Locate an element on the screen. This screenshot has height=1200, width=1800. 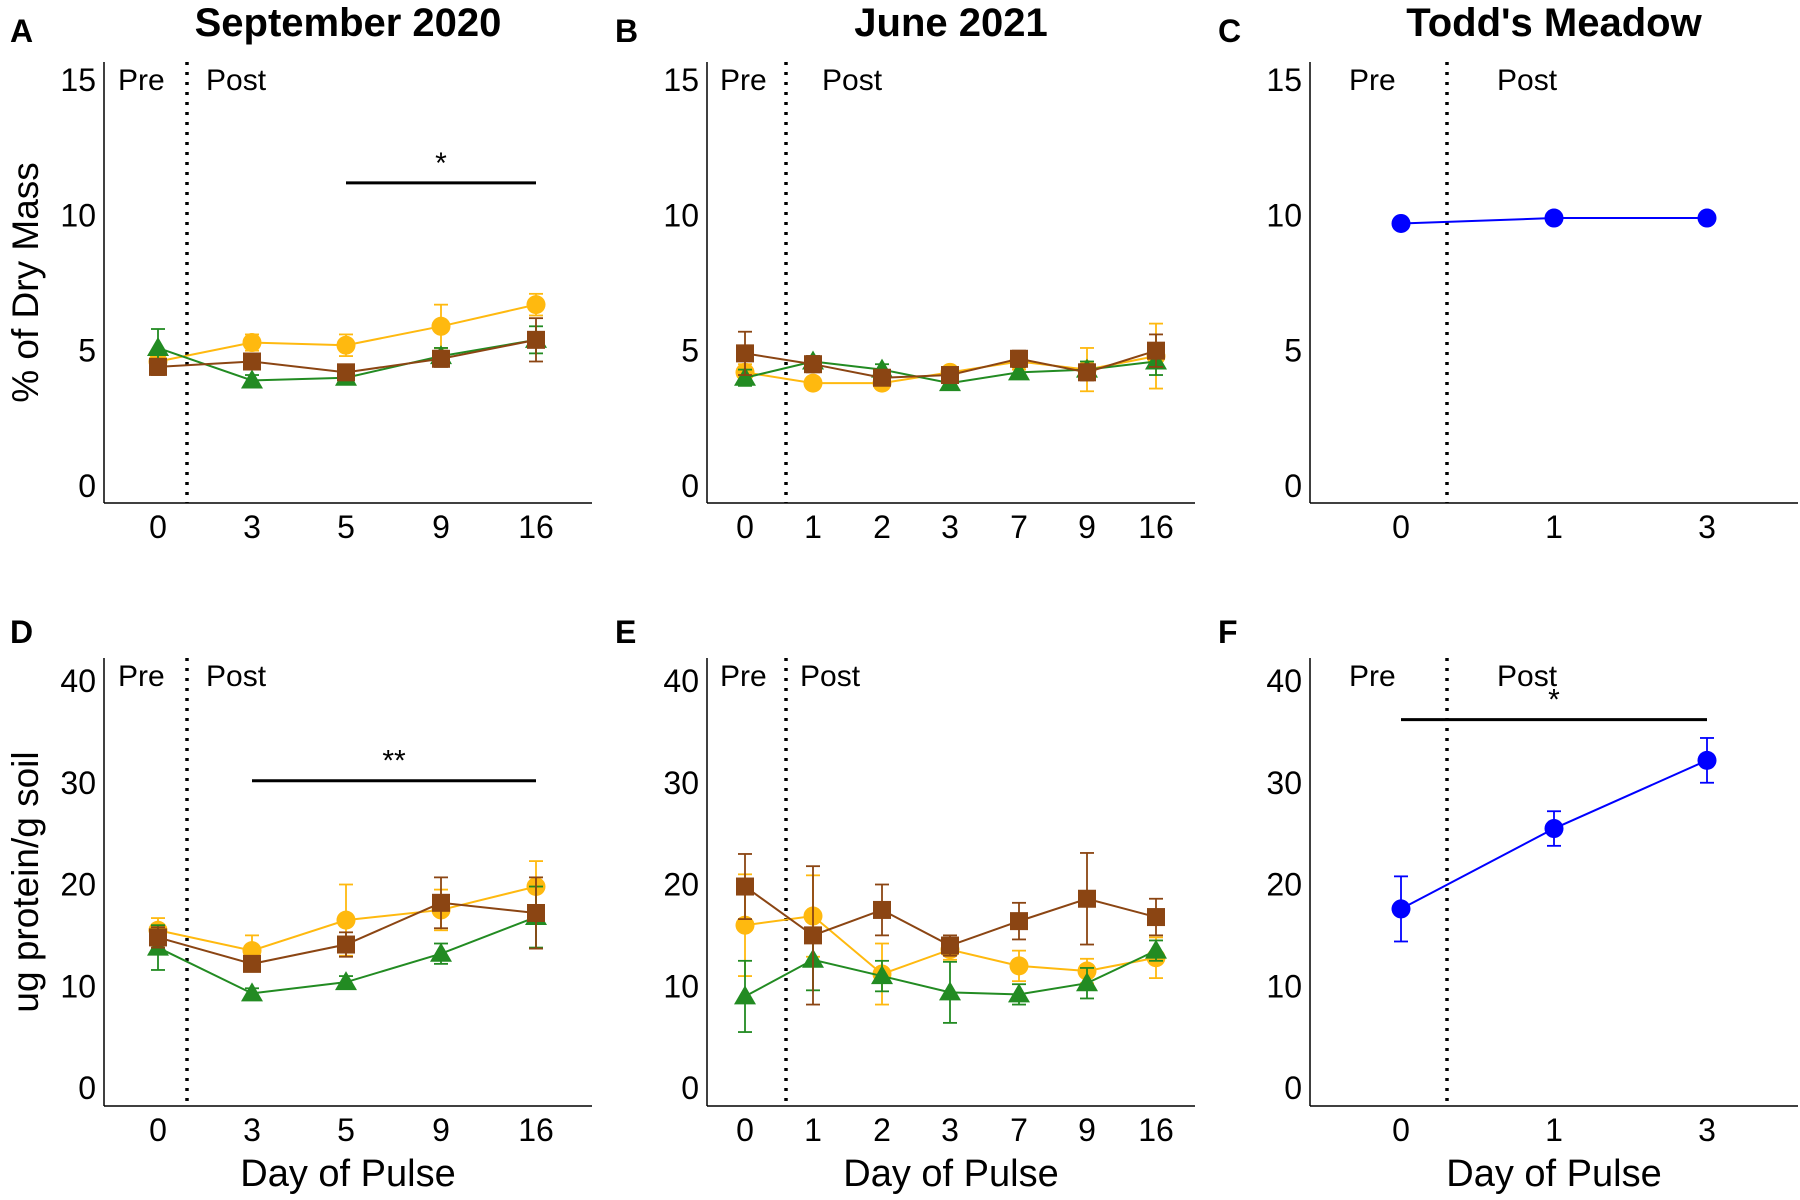
y-tick-label: 20 is located at coordinates (78, 885).